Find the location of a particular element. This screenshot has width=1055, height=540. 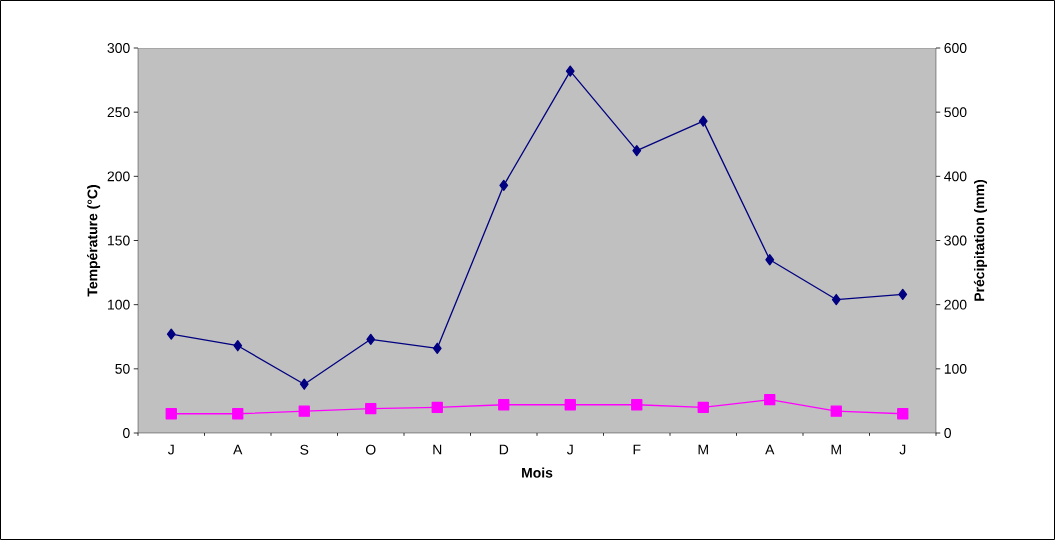

y-tick-label: 100 is located at coordinates (119, 304).